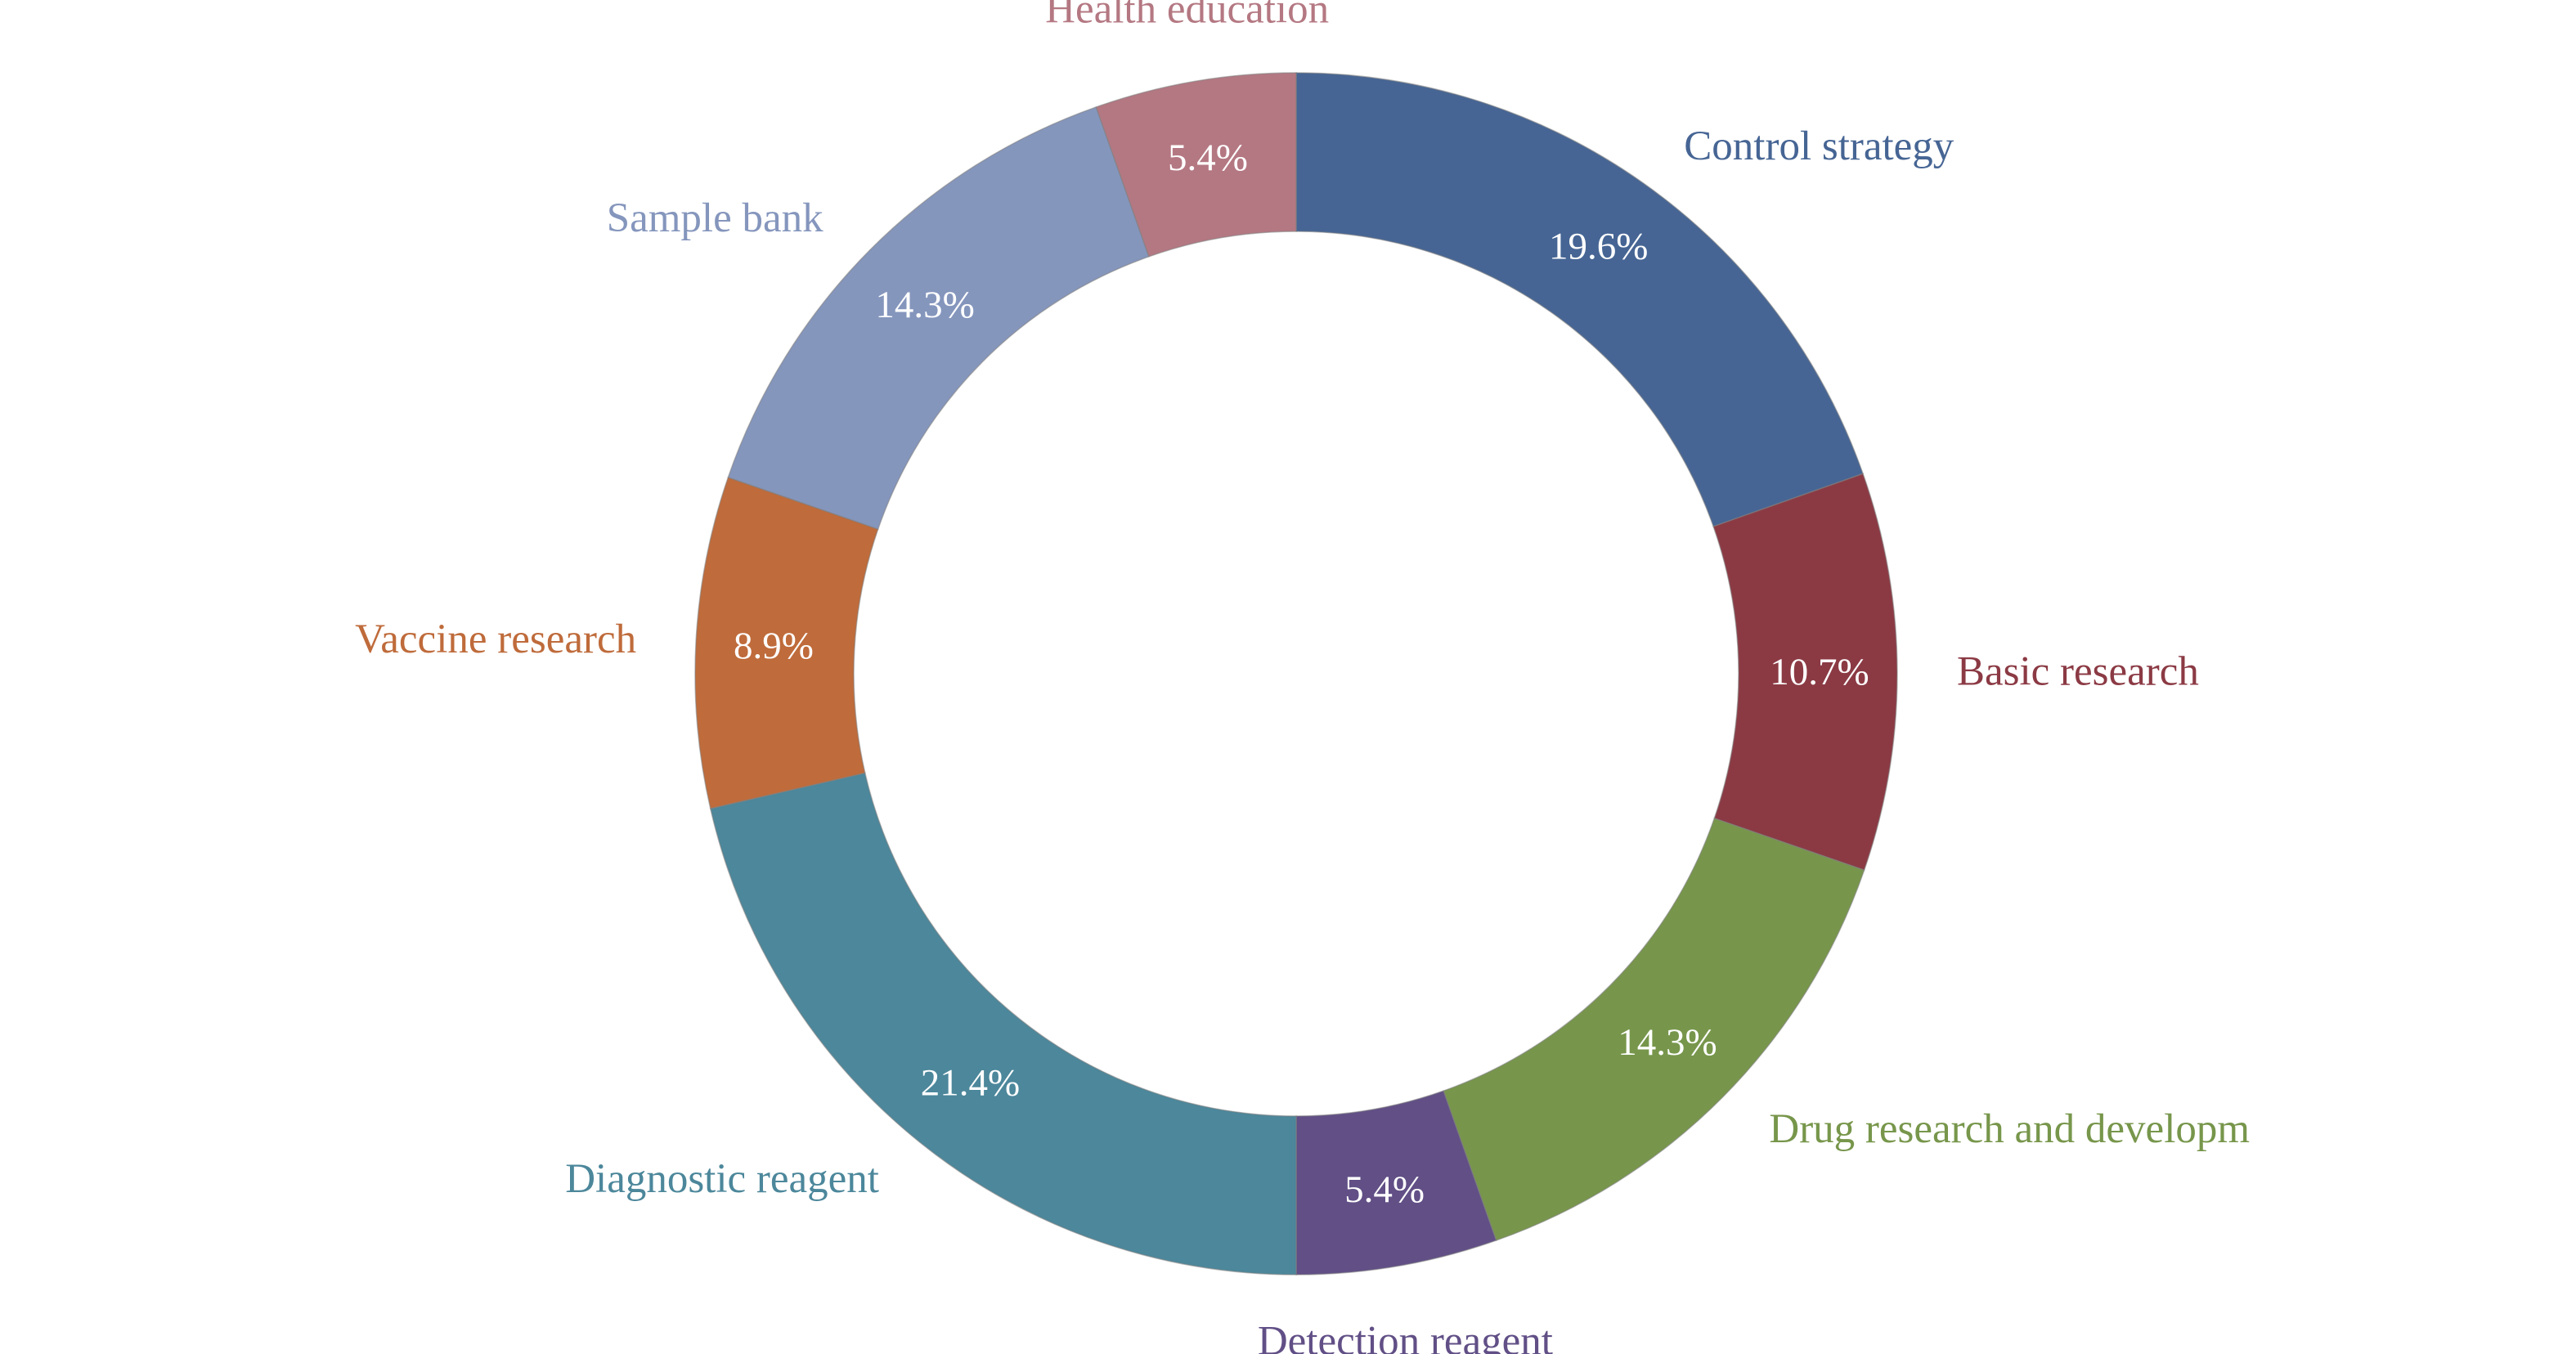 The width and height of the screenshot is (2576, 1354). I want to click on value-label-basic-research: 10.7%, so click(1820, 672).